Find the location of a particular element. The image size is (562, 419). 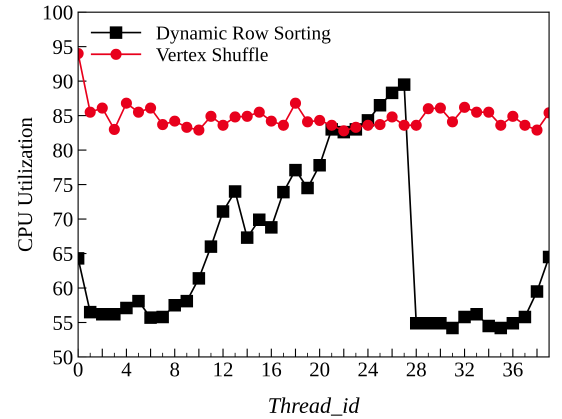

x-tick-label: 12 is located at coordinates (223, 369).